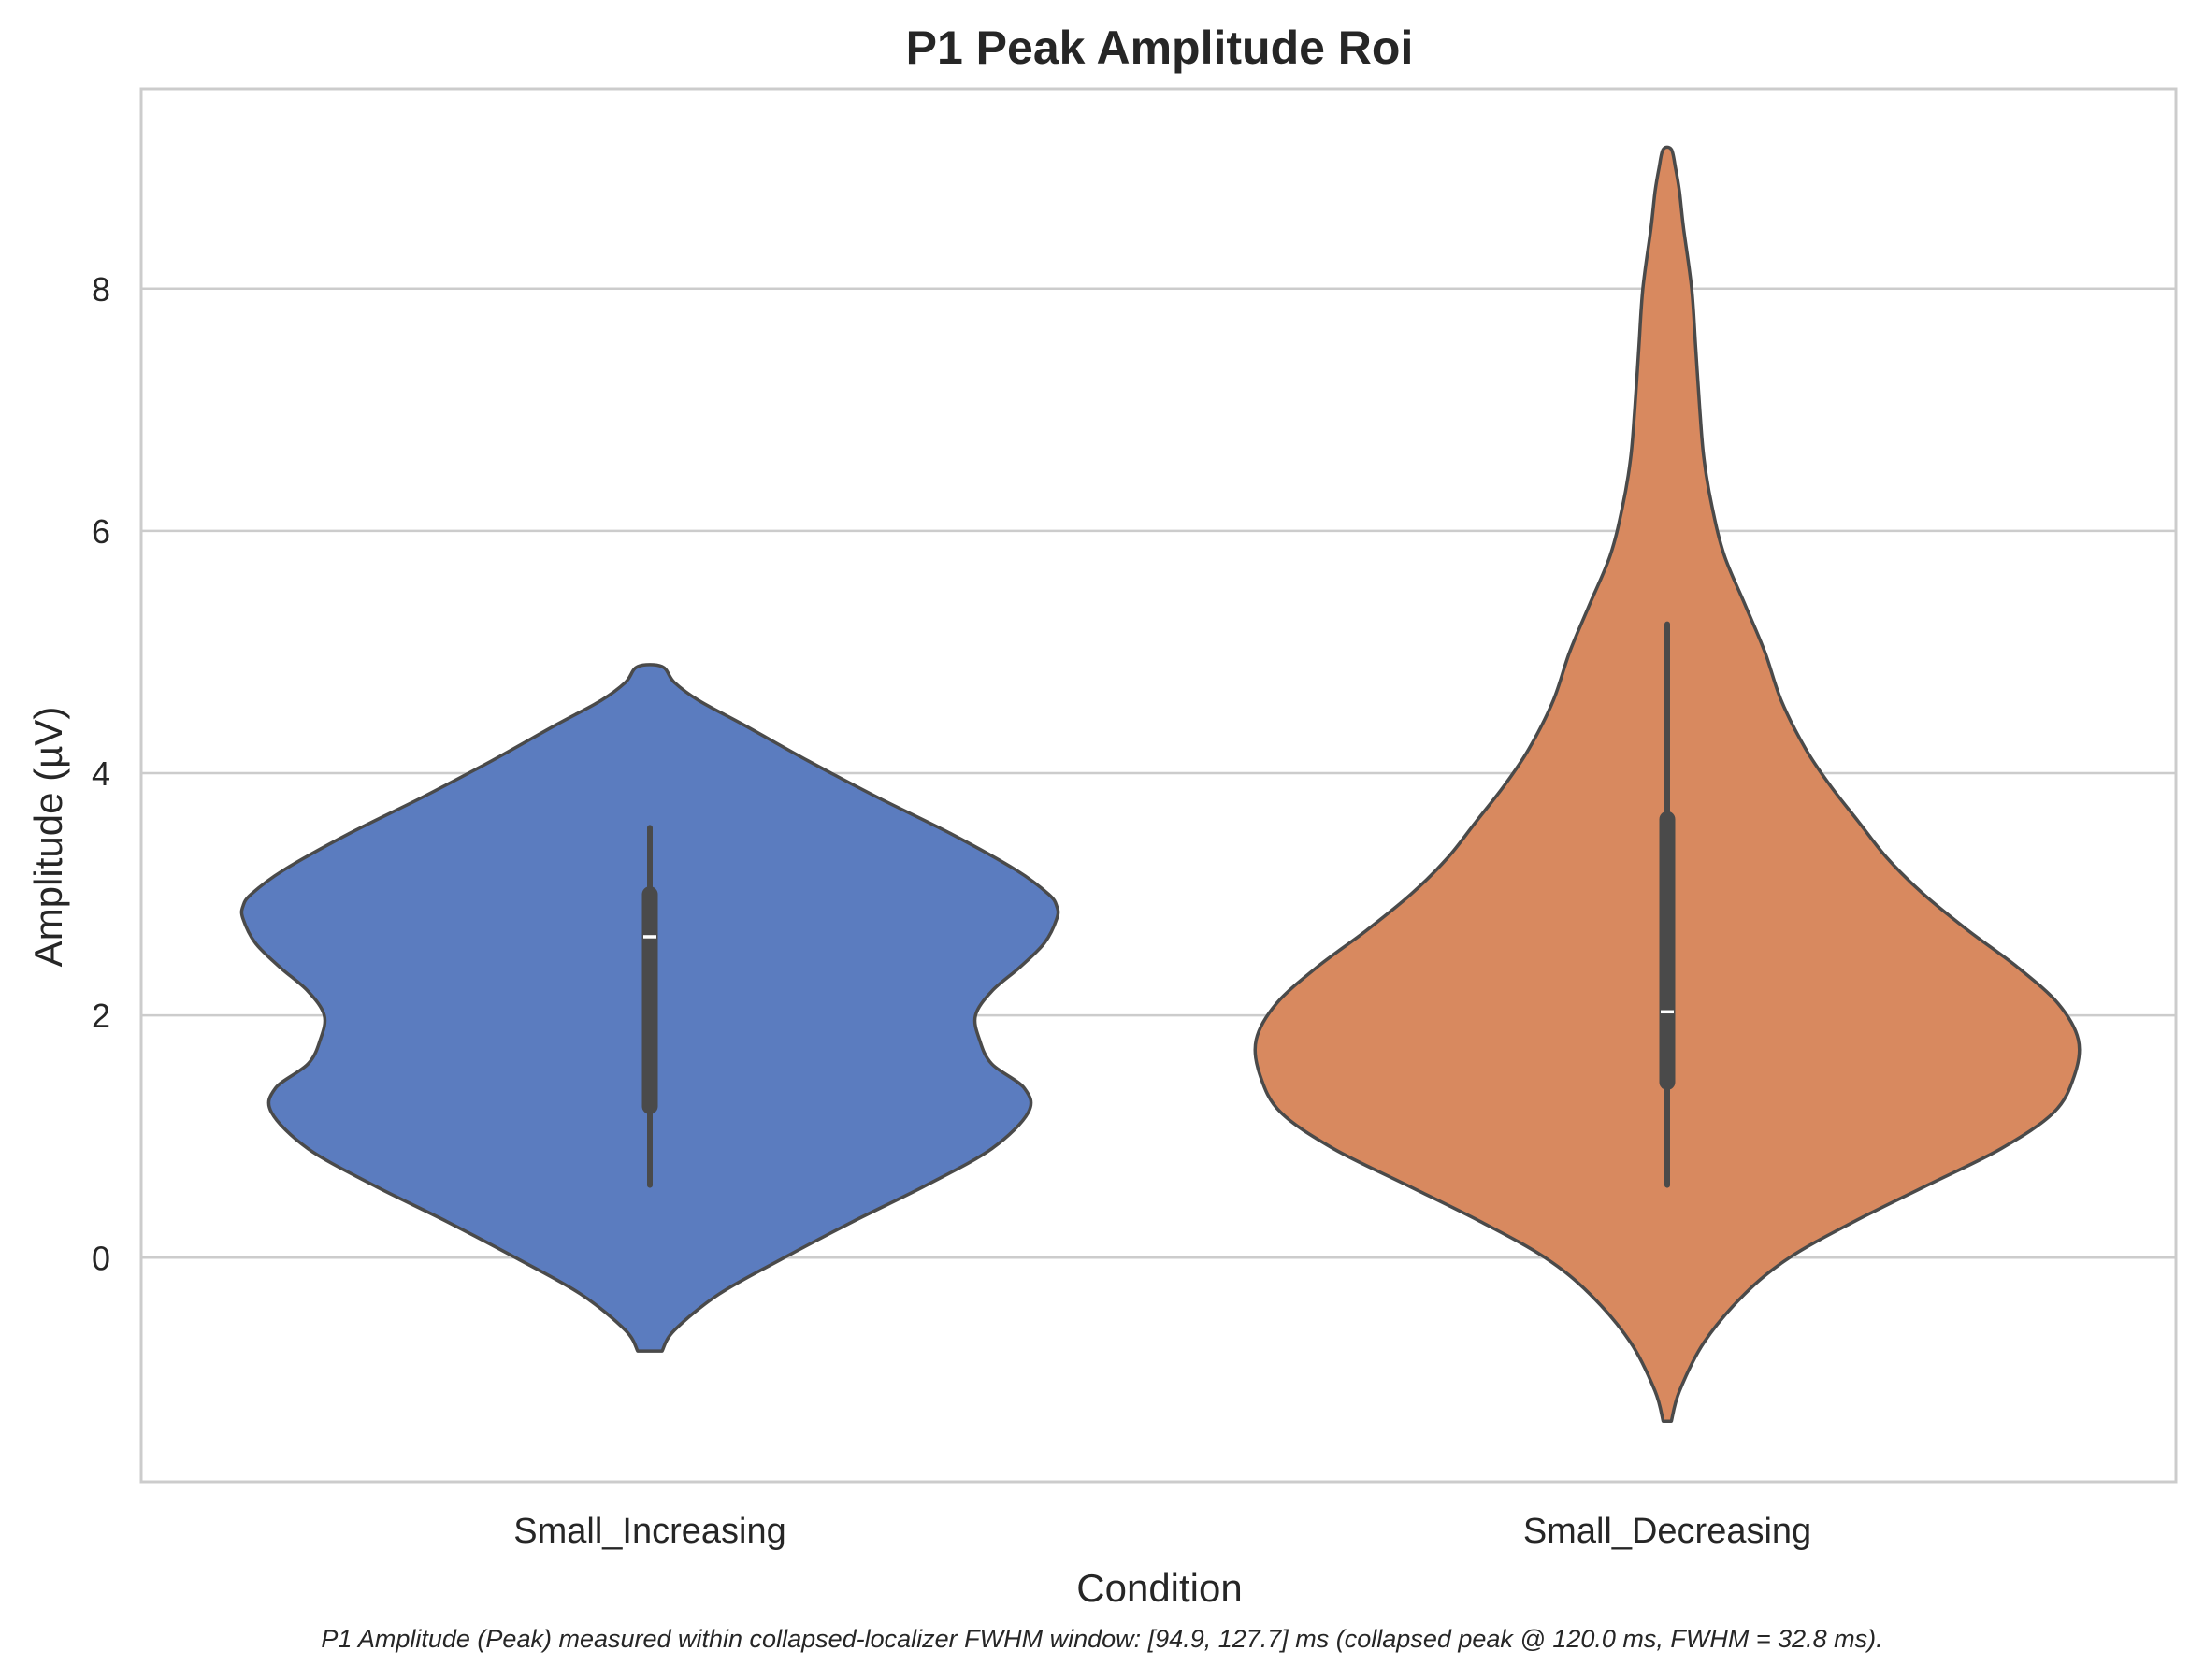 This screenshot has width=2204, height=1680. What do you see at coordinates (1159, 48) in the screenshot?
I see `chart-title: P1 Peak Amplitude Roi` at bounding box center [1159, 48].